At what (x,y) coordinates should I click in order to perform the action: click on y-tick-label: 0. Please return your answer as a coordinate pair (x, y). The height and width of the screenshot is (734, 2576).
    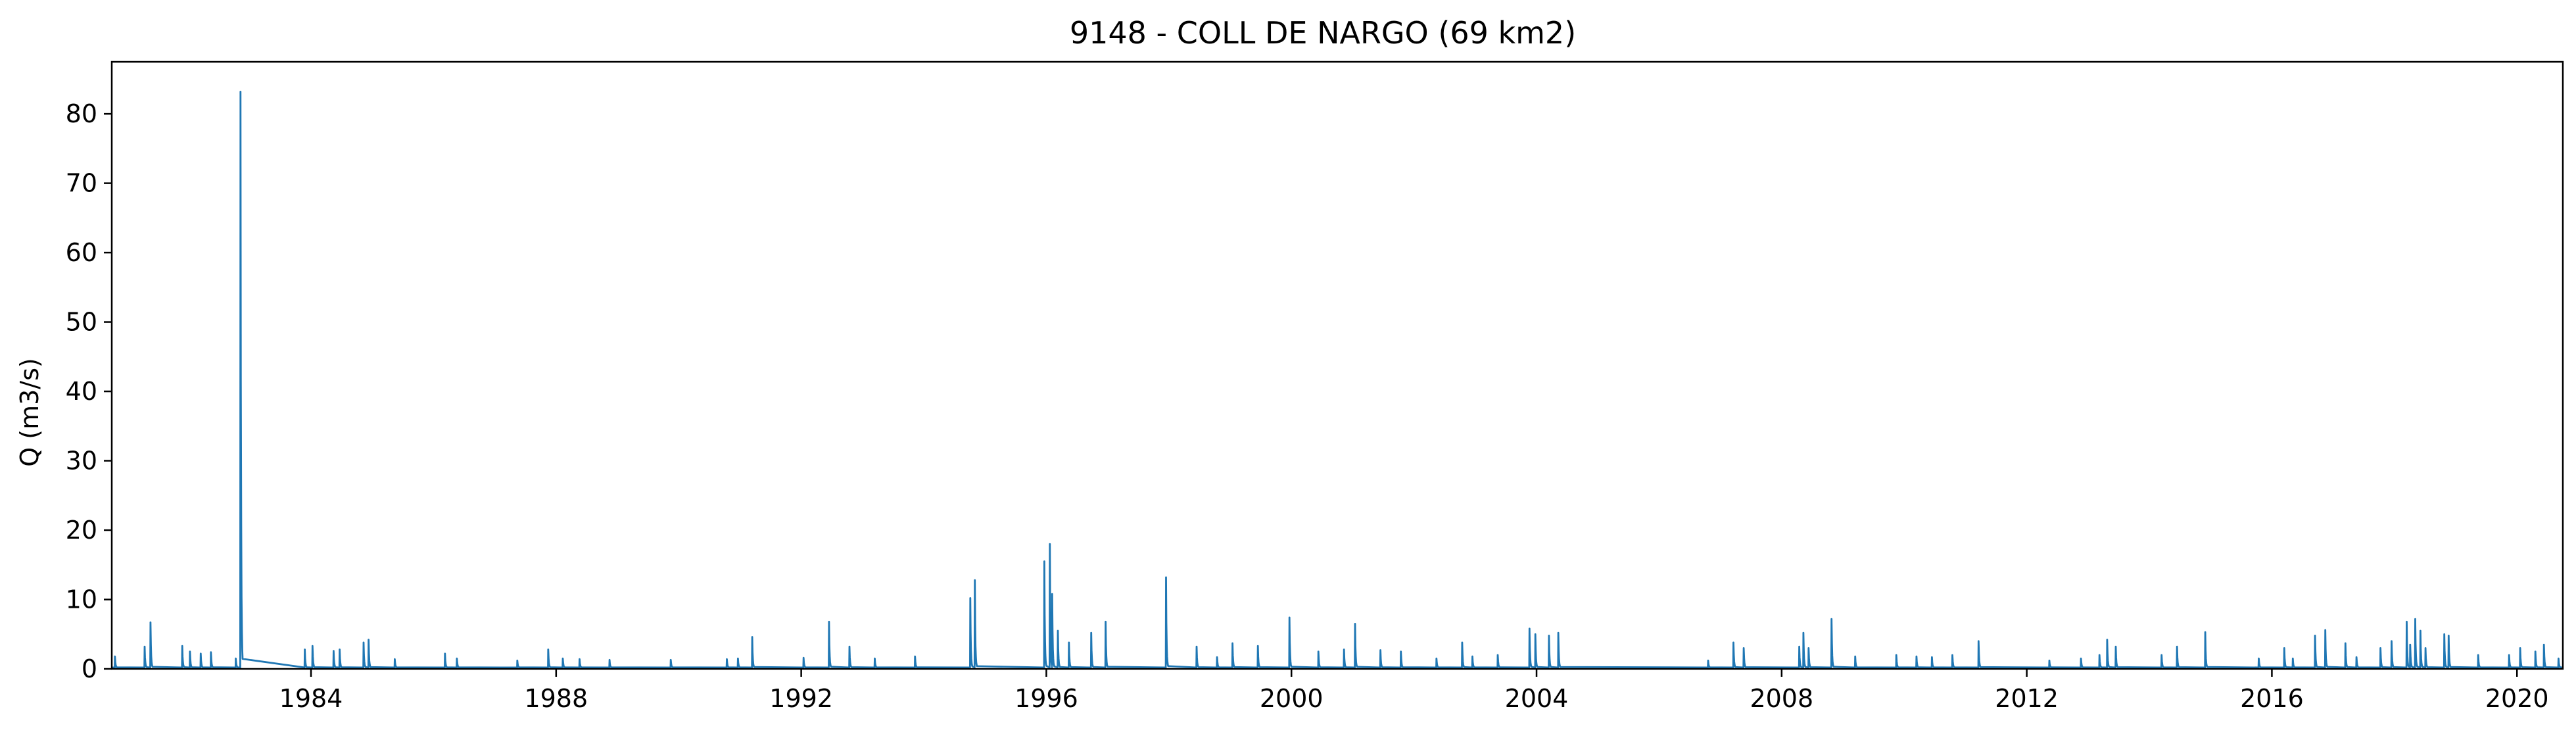
    Looking at the image, I should click on (90, 668).